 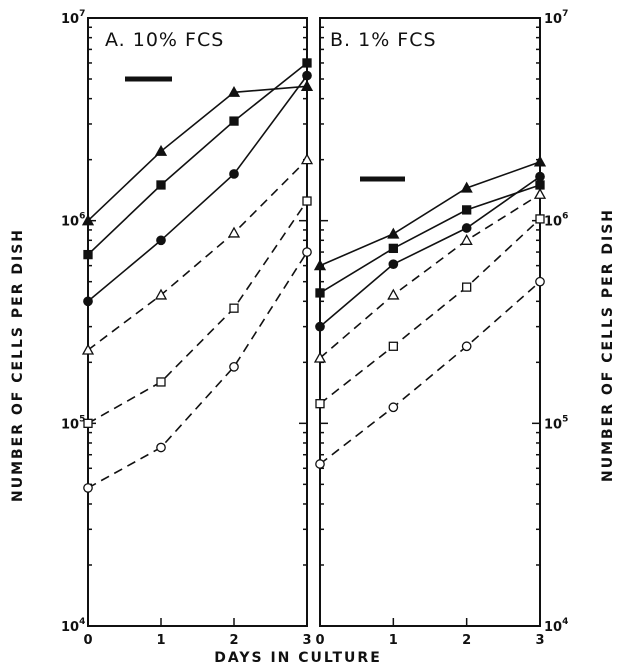 What do you see at coordinates (164, 40) in the screenshot?
I see `panel-title: A. 10% FCS` at bounding box center [164, 40].